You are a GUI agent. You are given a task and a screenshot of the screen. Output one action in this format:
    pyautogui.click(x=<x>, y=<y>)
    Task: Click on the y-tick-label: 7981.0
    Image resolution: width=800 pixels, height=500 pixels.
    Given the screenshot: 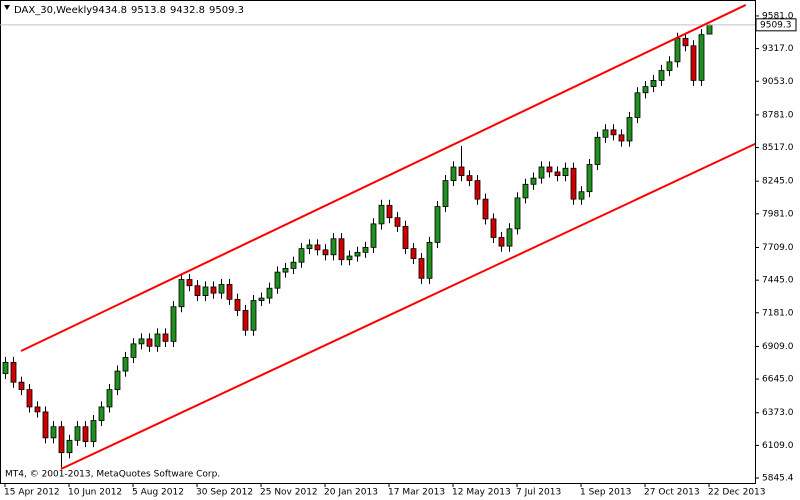 What is the action you would take?
    pyautogui.click(x=778, y=214)
    